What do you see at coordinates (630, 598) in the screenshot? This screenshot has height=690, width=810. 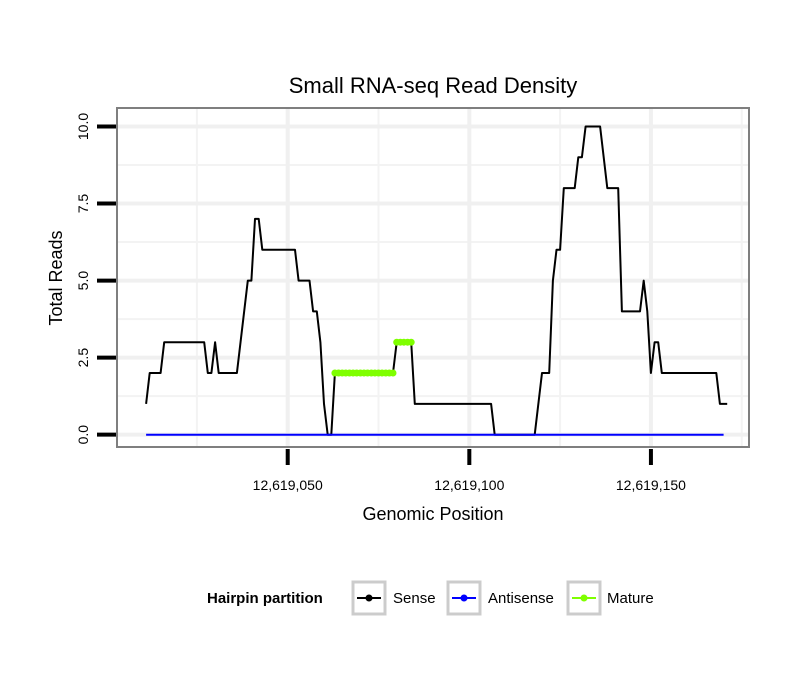 I see `legend-label: Mature` at bounding box center [630, 598].